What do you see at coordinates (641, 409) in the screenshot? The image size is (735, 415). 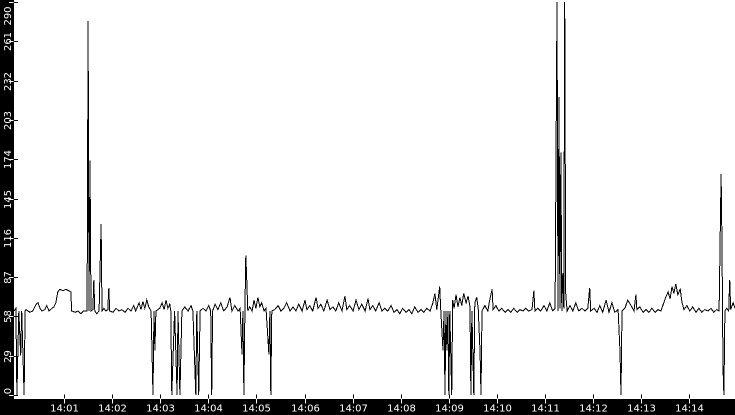 I see `x-tick-label: 14:13` at bounding box center [641, 409].